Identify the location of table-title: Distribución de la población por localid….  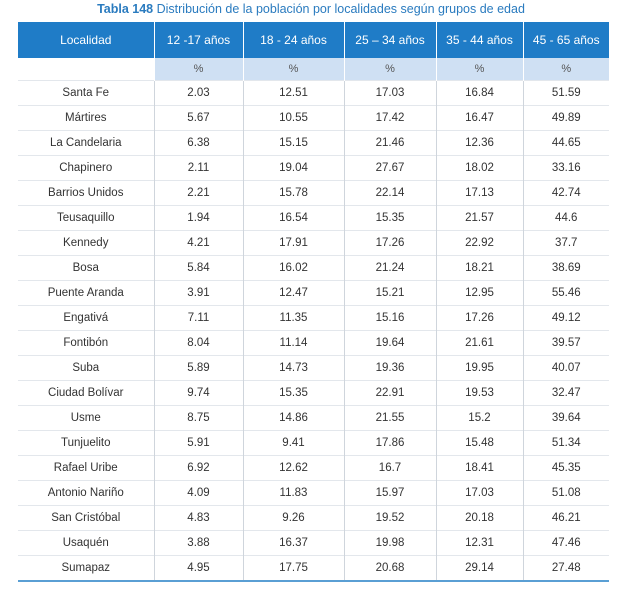
(340, 9).